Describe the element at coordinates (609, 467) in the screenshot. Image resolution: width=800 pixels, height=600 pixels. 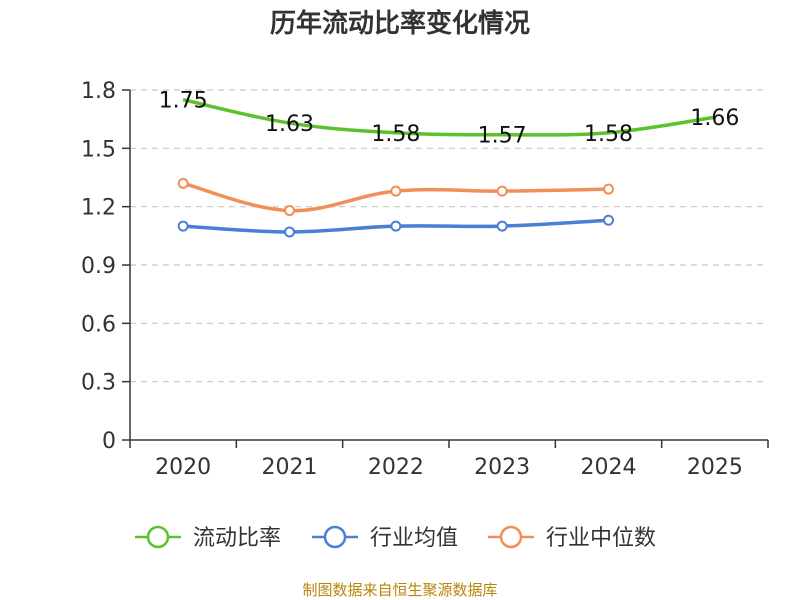
I see `x-tick-label: 2024` at that location.